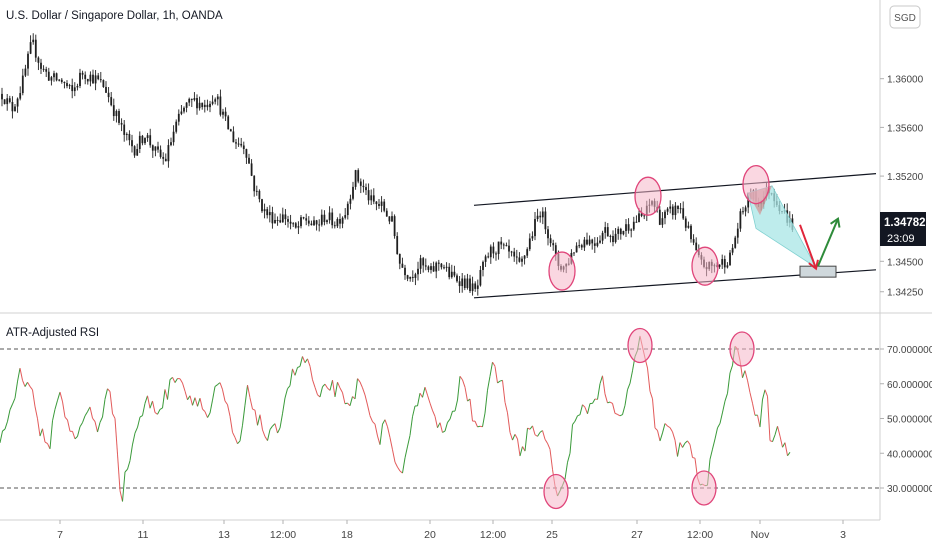 This screenshot has height=555, width=932. Describe the element at coordinates (909, 489) in the screenshot. I see `rsi-axis-tick-label: 30.000000` at that location.